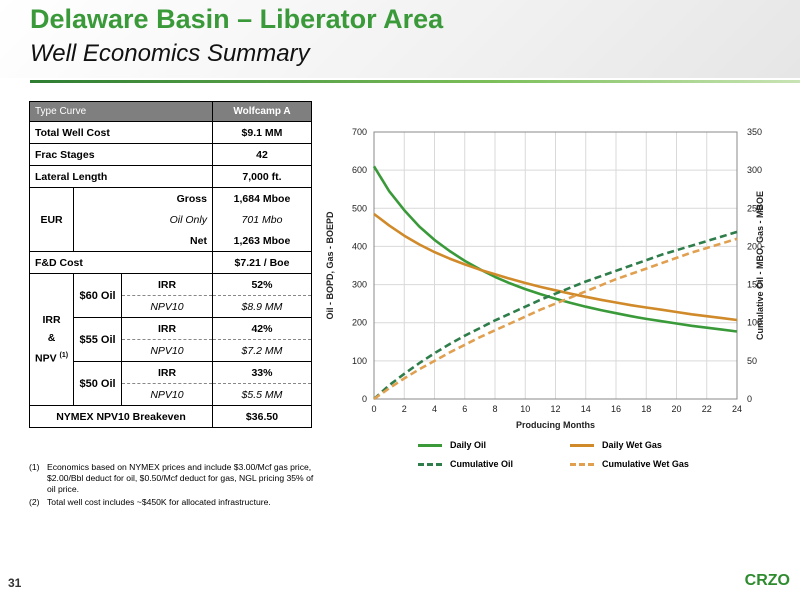 Image resolution: width=800 pixels, height=600 pixels. I want to click on table-row: Total Well Cost $9.1 MM, so click(171, 132).